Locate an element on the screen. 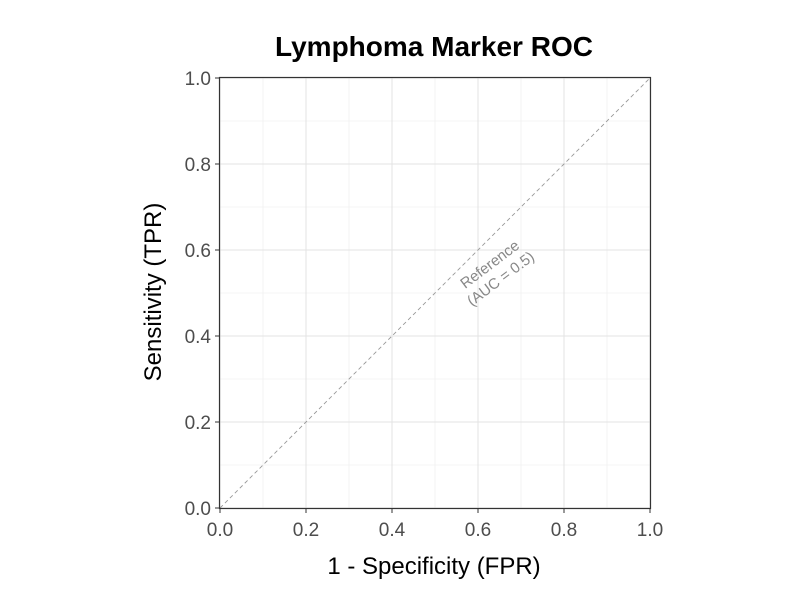 This screenshot has width=800, height=600. y-tick-label: 1.0 is located at coordinates (198, 79).